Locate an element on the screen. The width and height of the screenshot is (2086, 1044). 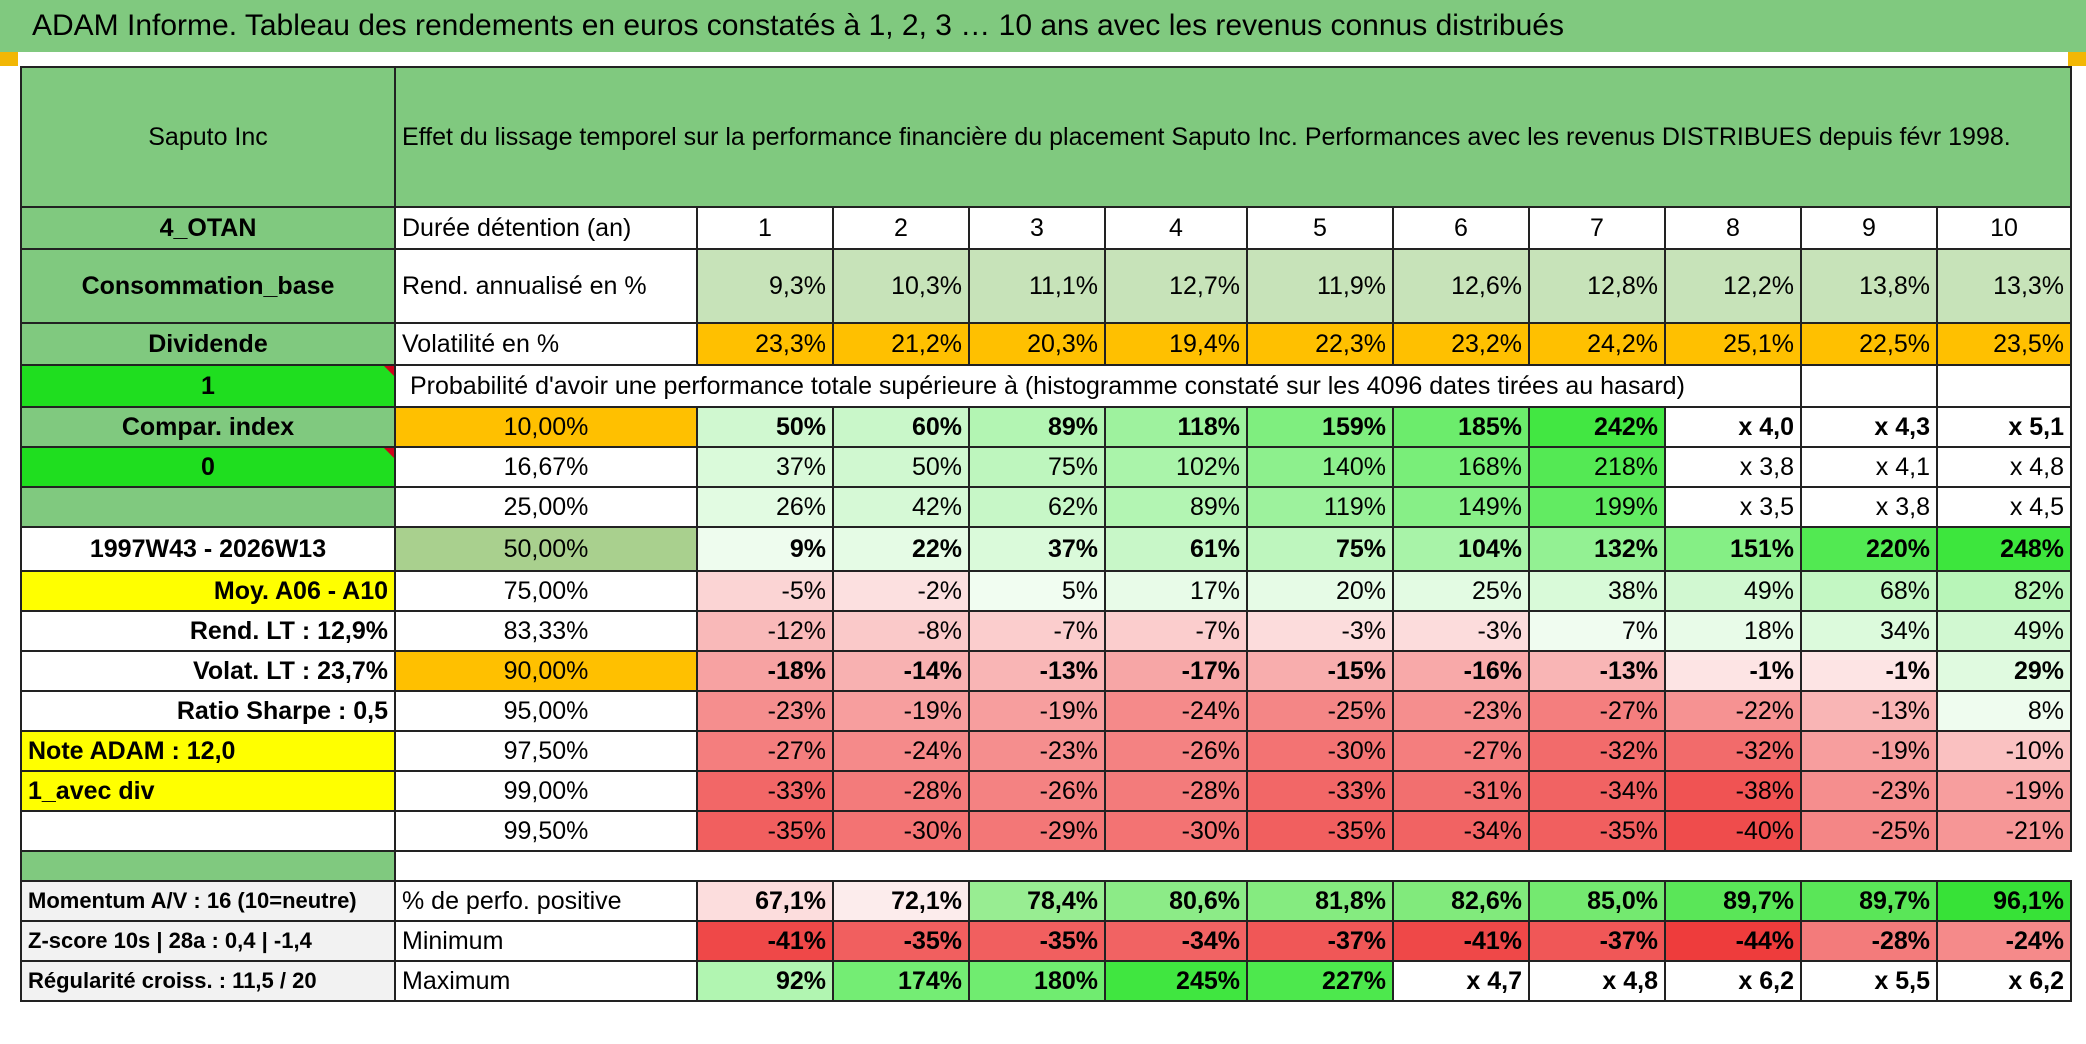
probability-cell: 38% is located at coordinates (1597, 591).